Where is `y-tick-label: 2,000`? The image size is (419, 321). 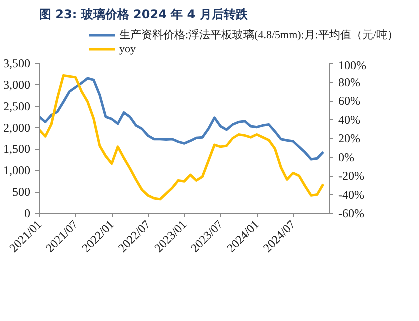 y-tick-label: 2,000 is located at coordinates (17, 127).